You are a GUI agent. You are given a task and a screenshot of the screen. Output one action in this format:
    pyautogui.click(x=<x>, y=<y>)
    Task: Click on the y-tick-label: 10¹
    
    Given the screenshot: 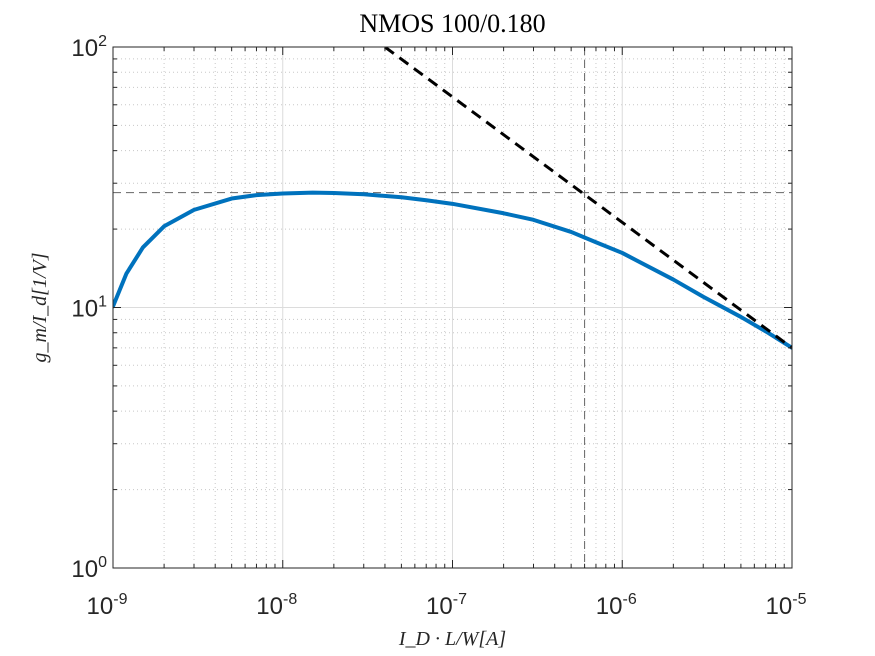 What is the action you would take?
    pyautogui.click(x=89, y=308)
    